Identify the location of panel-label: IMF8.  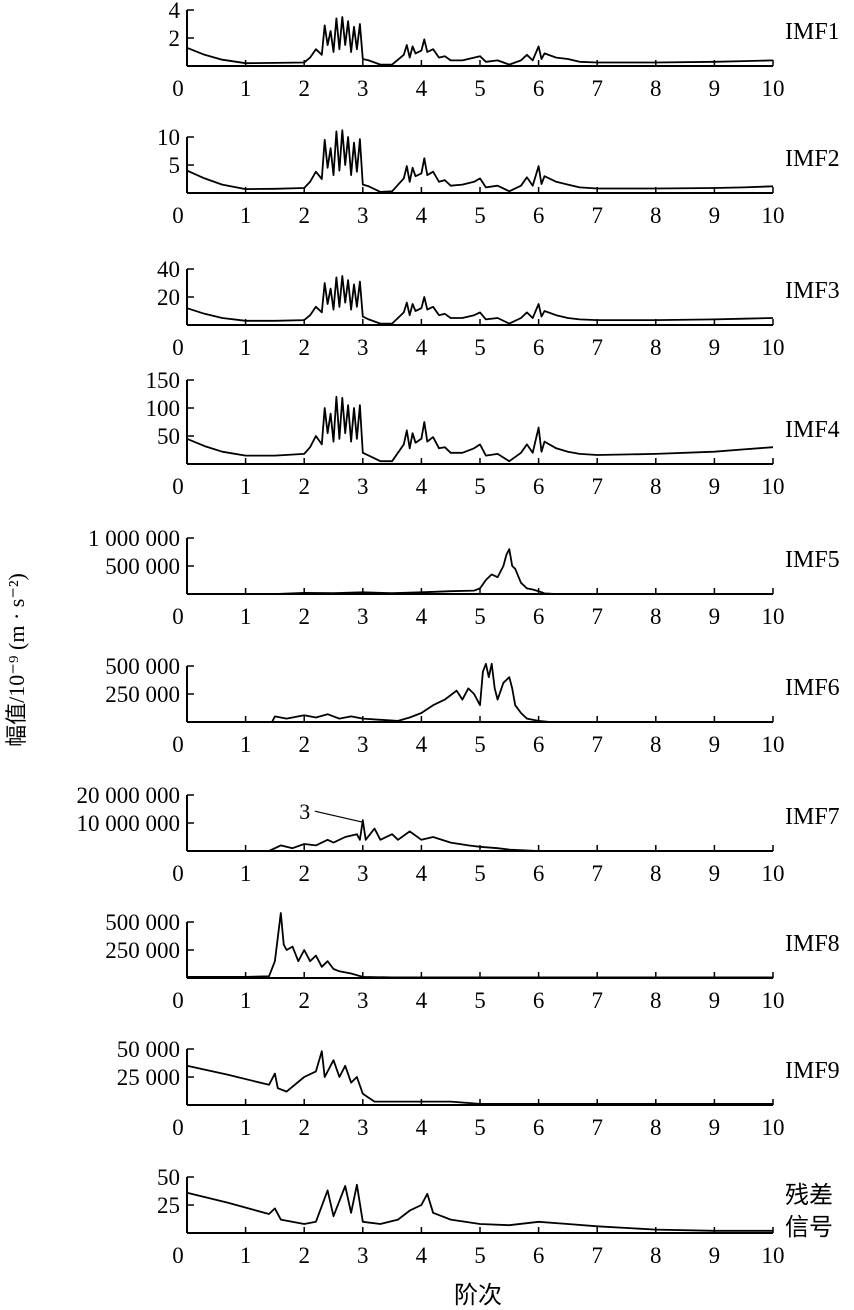
(812, 944).